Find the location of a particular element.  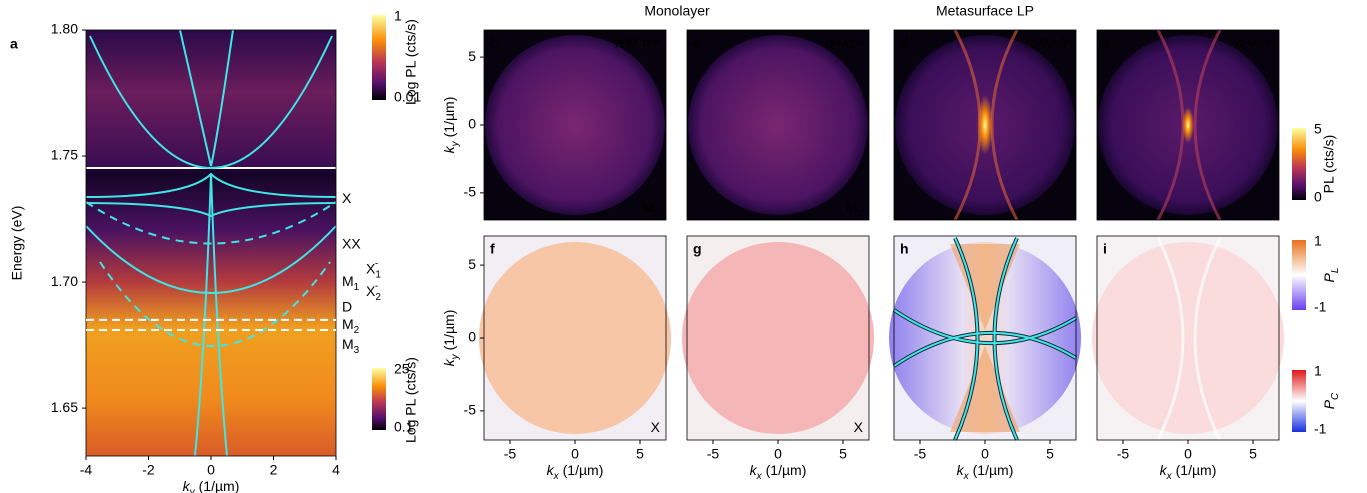

y-tick-label: 1.75 is located at coordinates (64, 155).